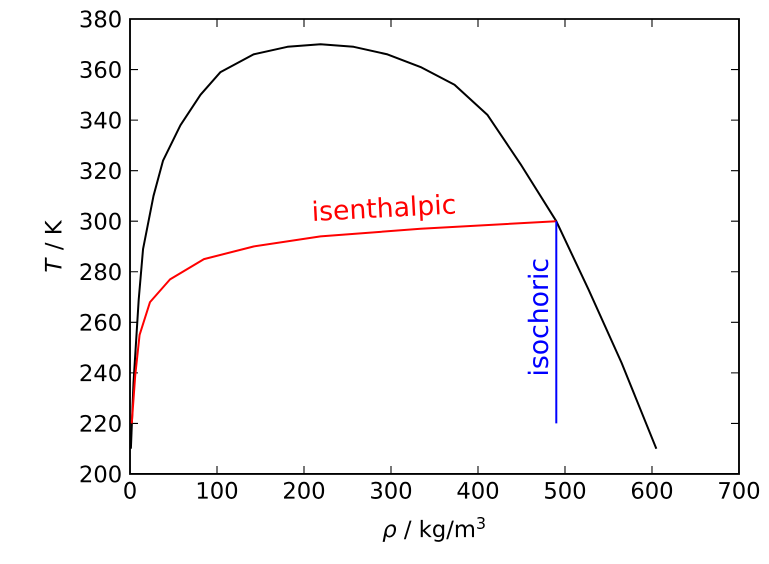 The width and height of the screenshot is (769, 564). What do you see at coordinates (652, 490) in the screenshot?
I see `x-tick-label: 600` at bounding box center [652, 490].